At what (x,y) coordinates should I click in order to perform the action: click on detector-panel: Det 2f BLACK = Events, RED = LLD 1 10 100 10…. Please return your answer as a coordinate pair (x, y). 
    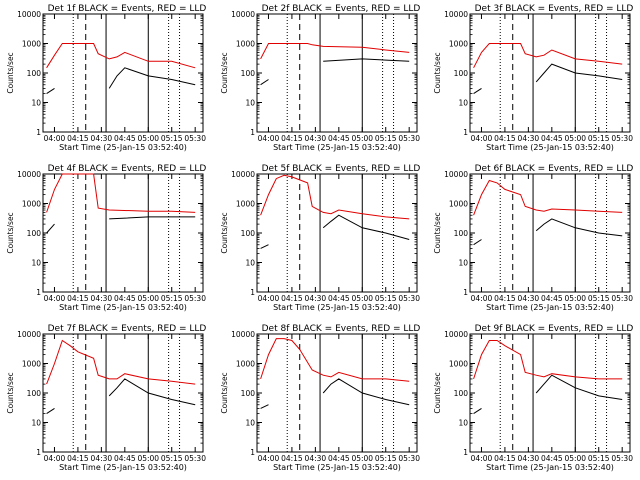
    Looking at the image, I should click on (320, 78).